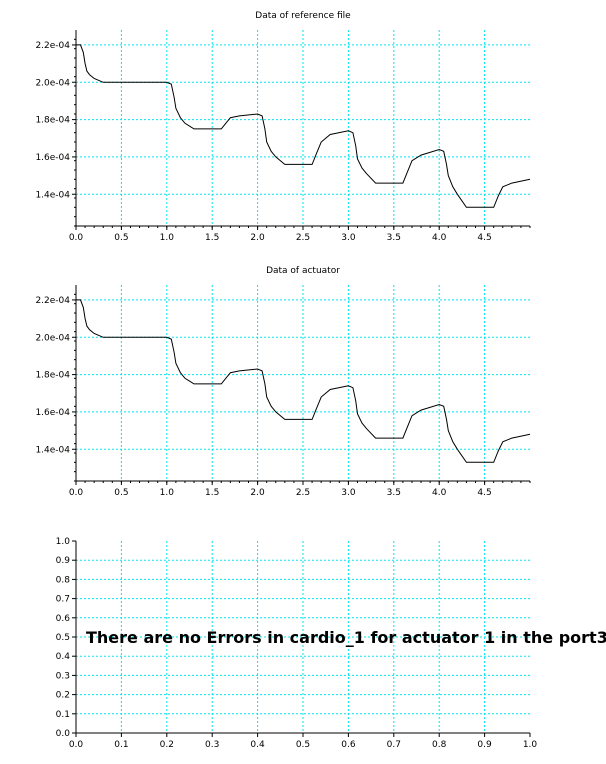 The image size is (606, 764). What do you see at coordinates (63, 580) in the screenshot?
I see `y-tick-label: 0.8` at bounding box center [63, 580].